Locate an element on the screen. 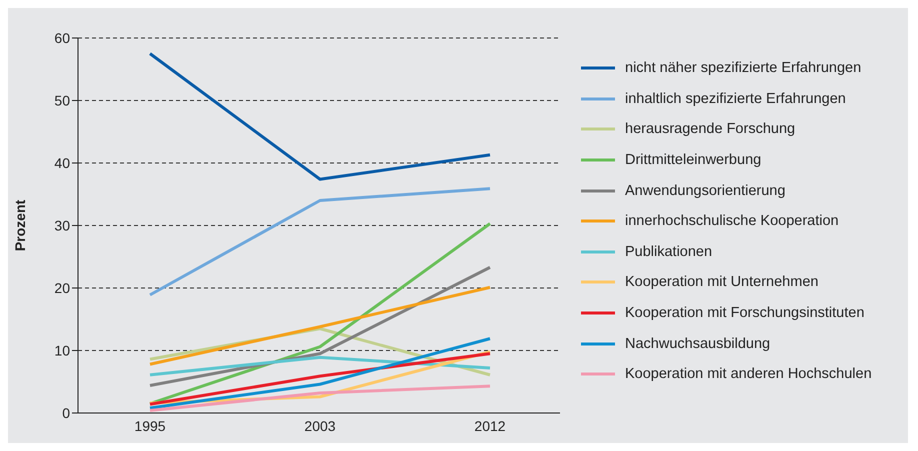  legend-label: innerhochschulische Kooperation is located at coordinates (732, 221).